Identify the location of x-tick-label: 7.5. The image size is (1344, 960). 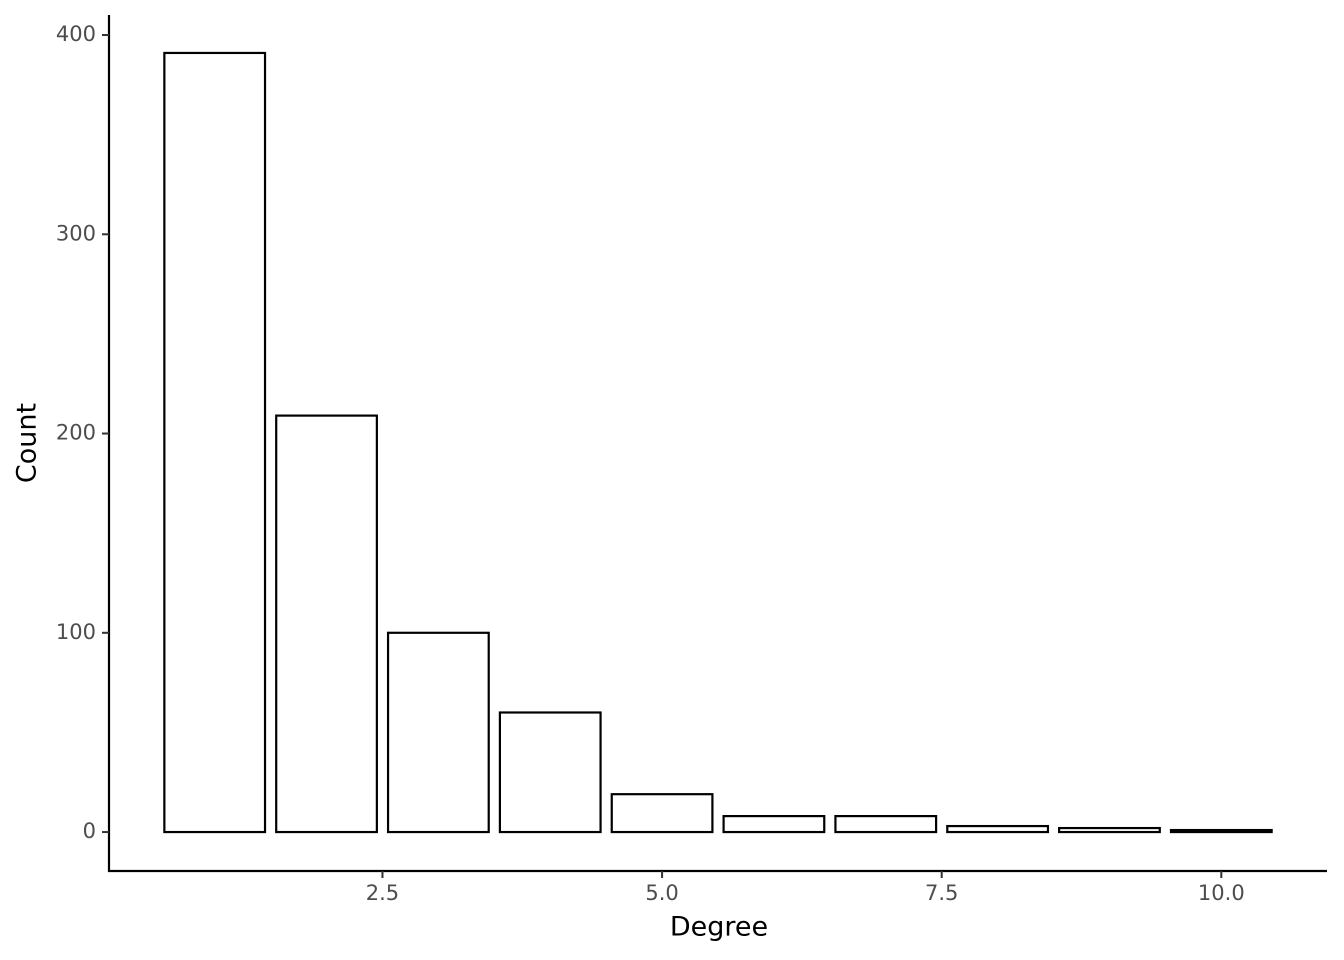
(941, 893).